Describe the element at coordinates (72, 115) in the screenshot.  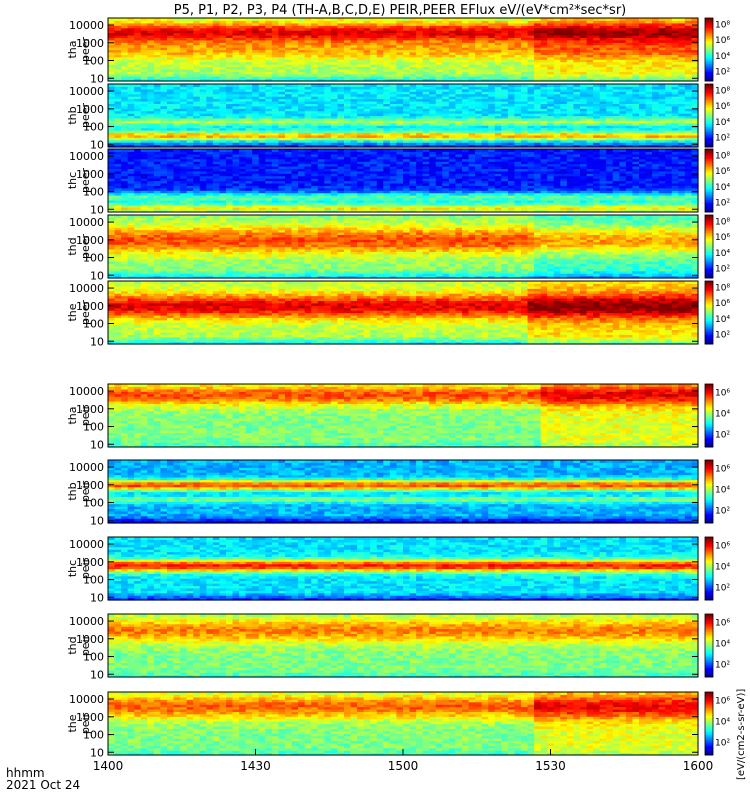
I see `panel-probe-label: thb` at that location.